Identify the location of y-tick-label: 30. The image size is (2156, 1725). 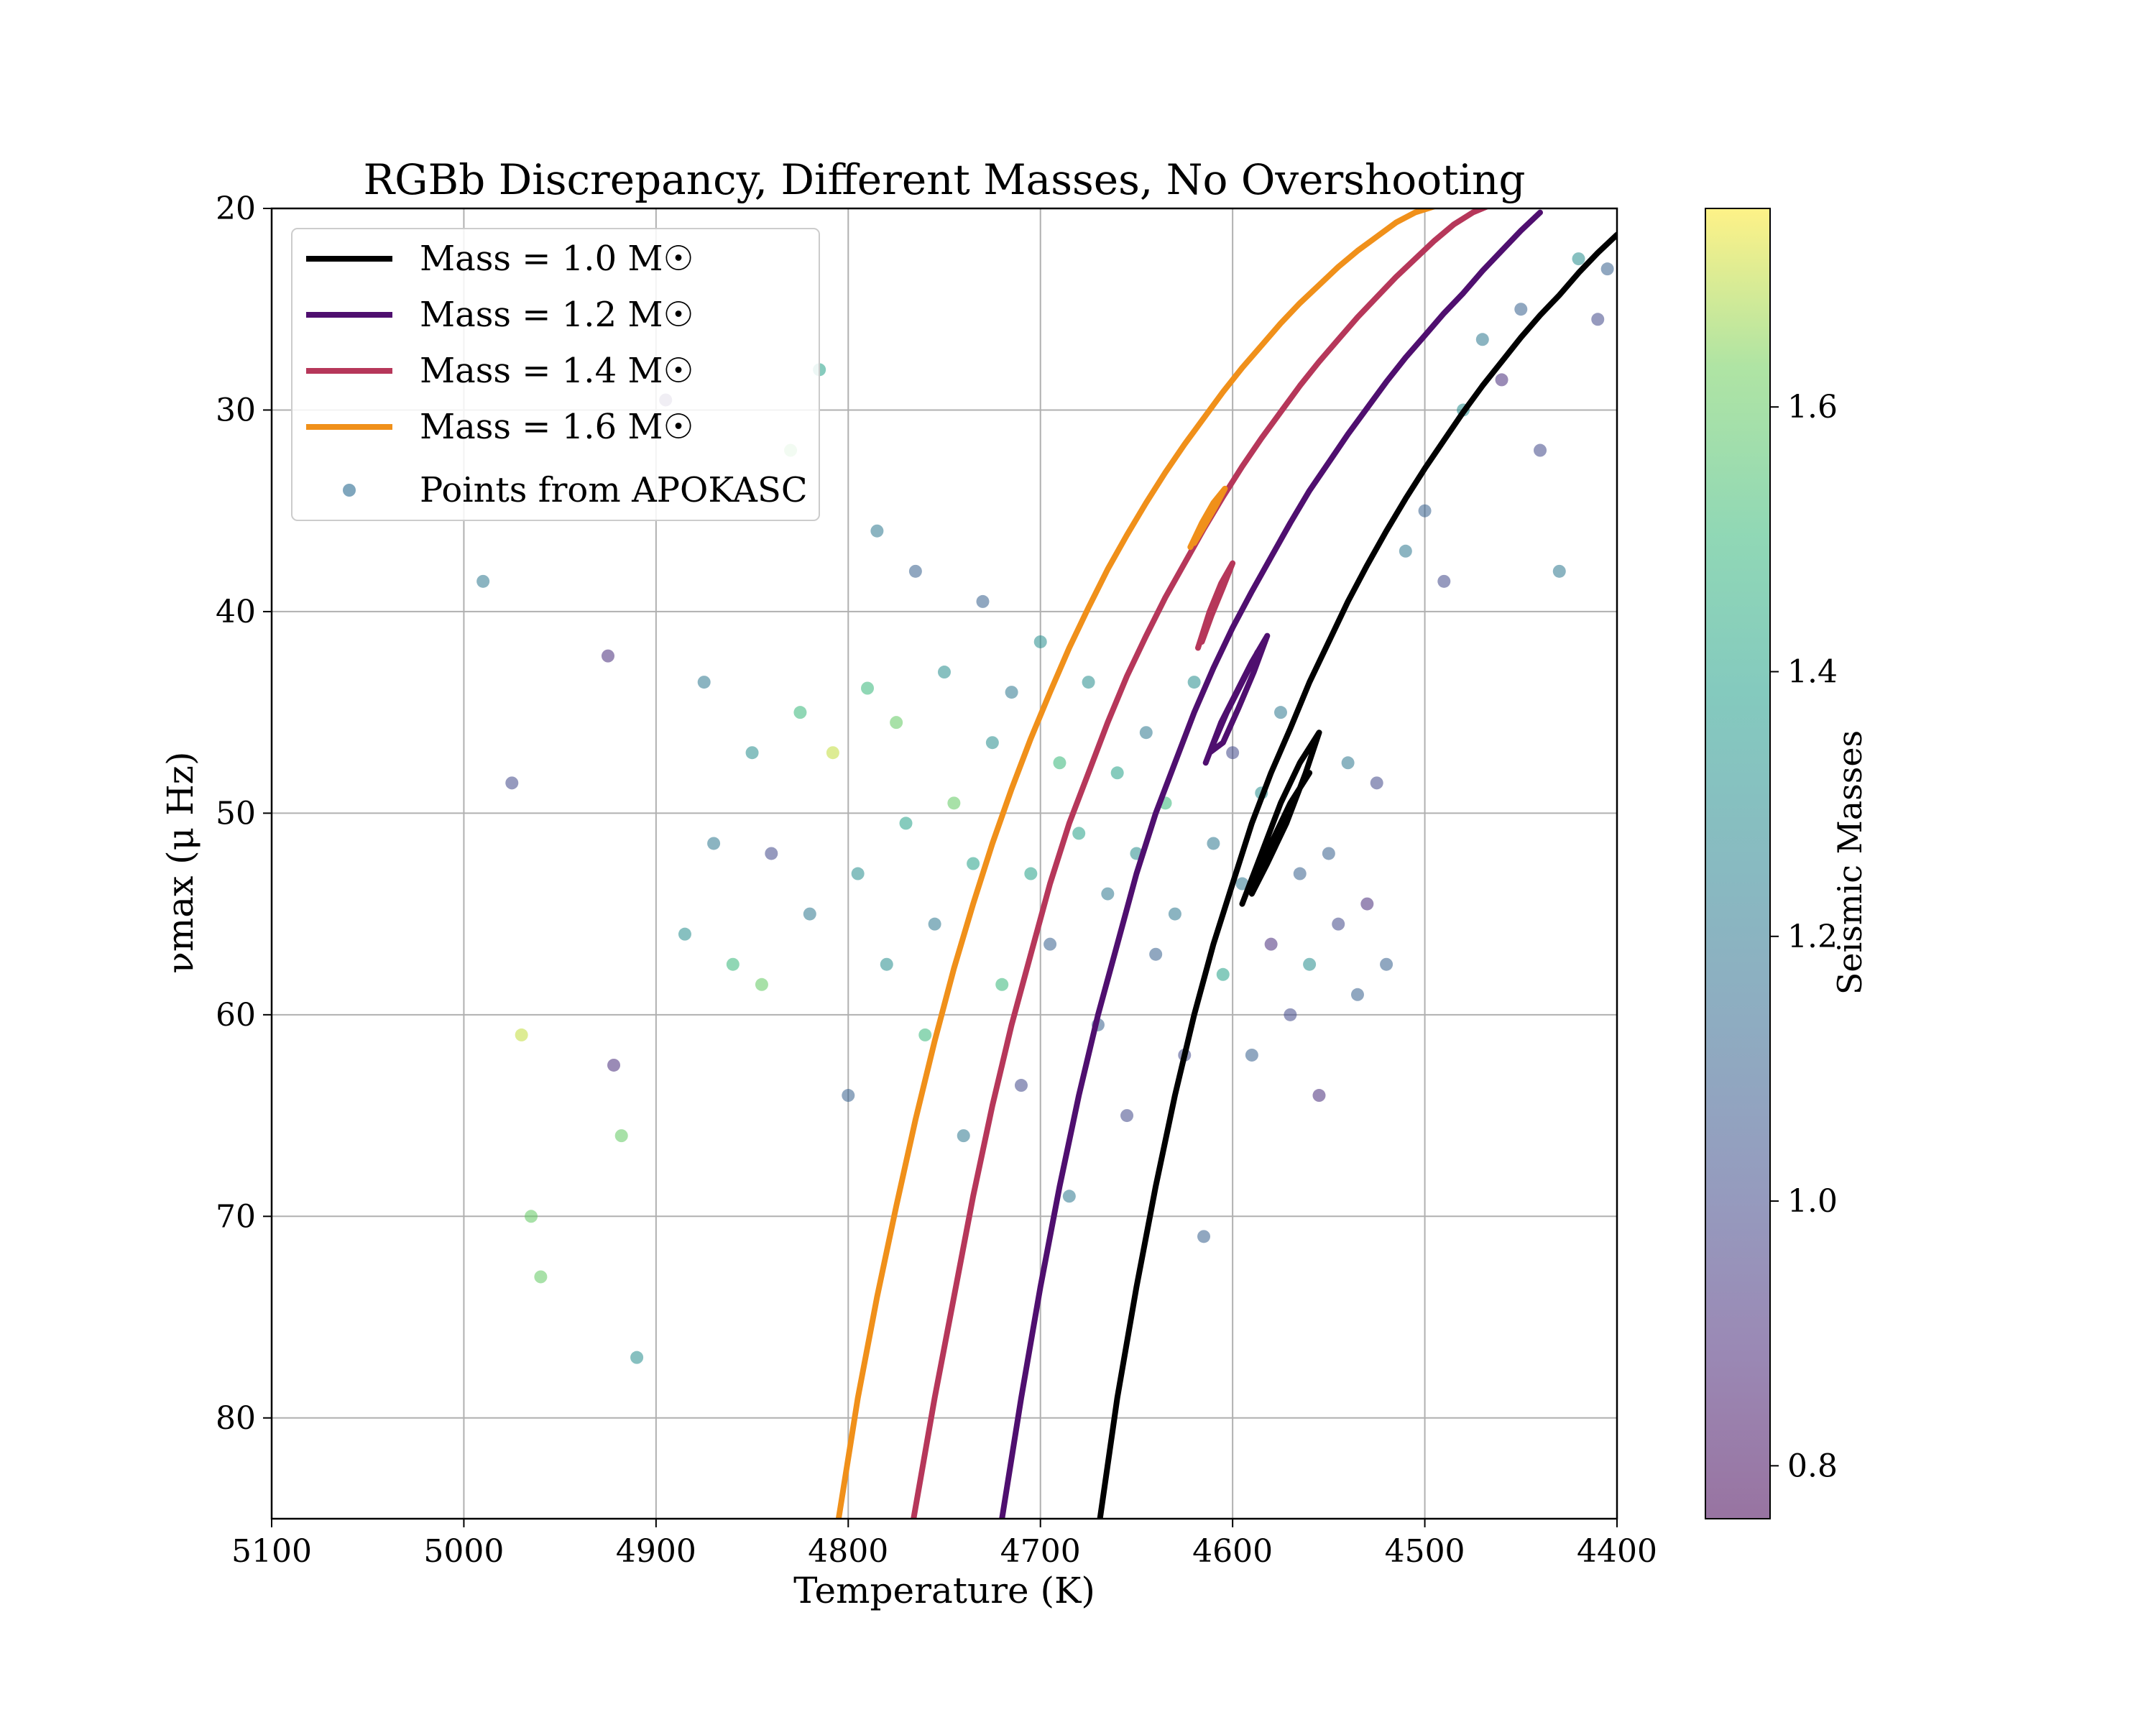
(236, 410).